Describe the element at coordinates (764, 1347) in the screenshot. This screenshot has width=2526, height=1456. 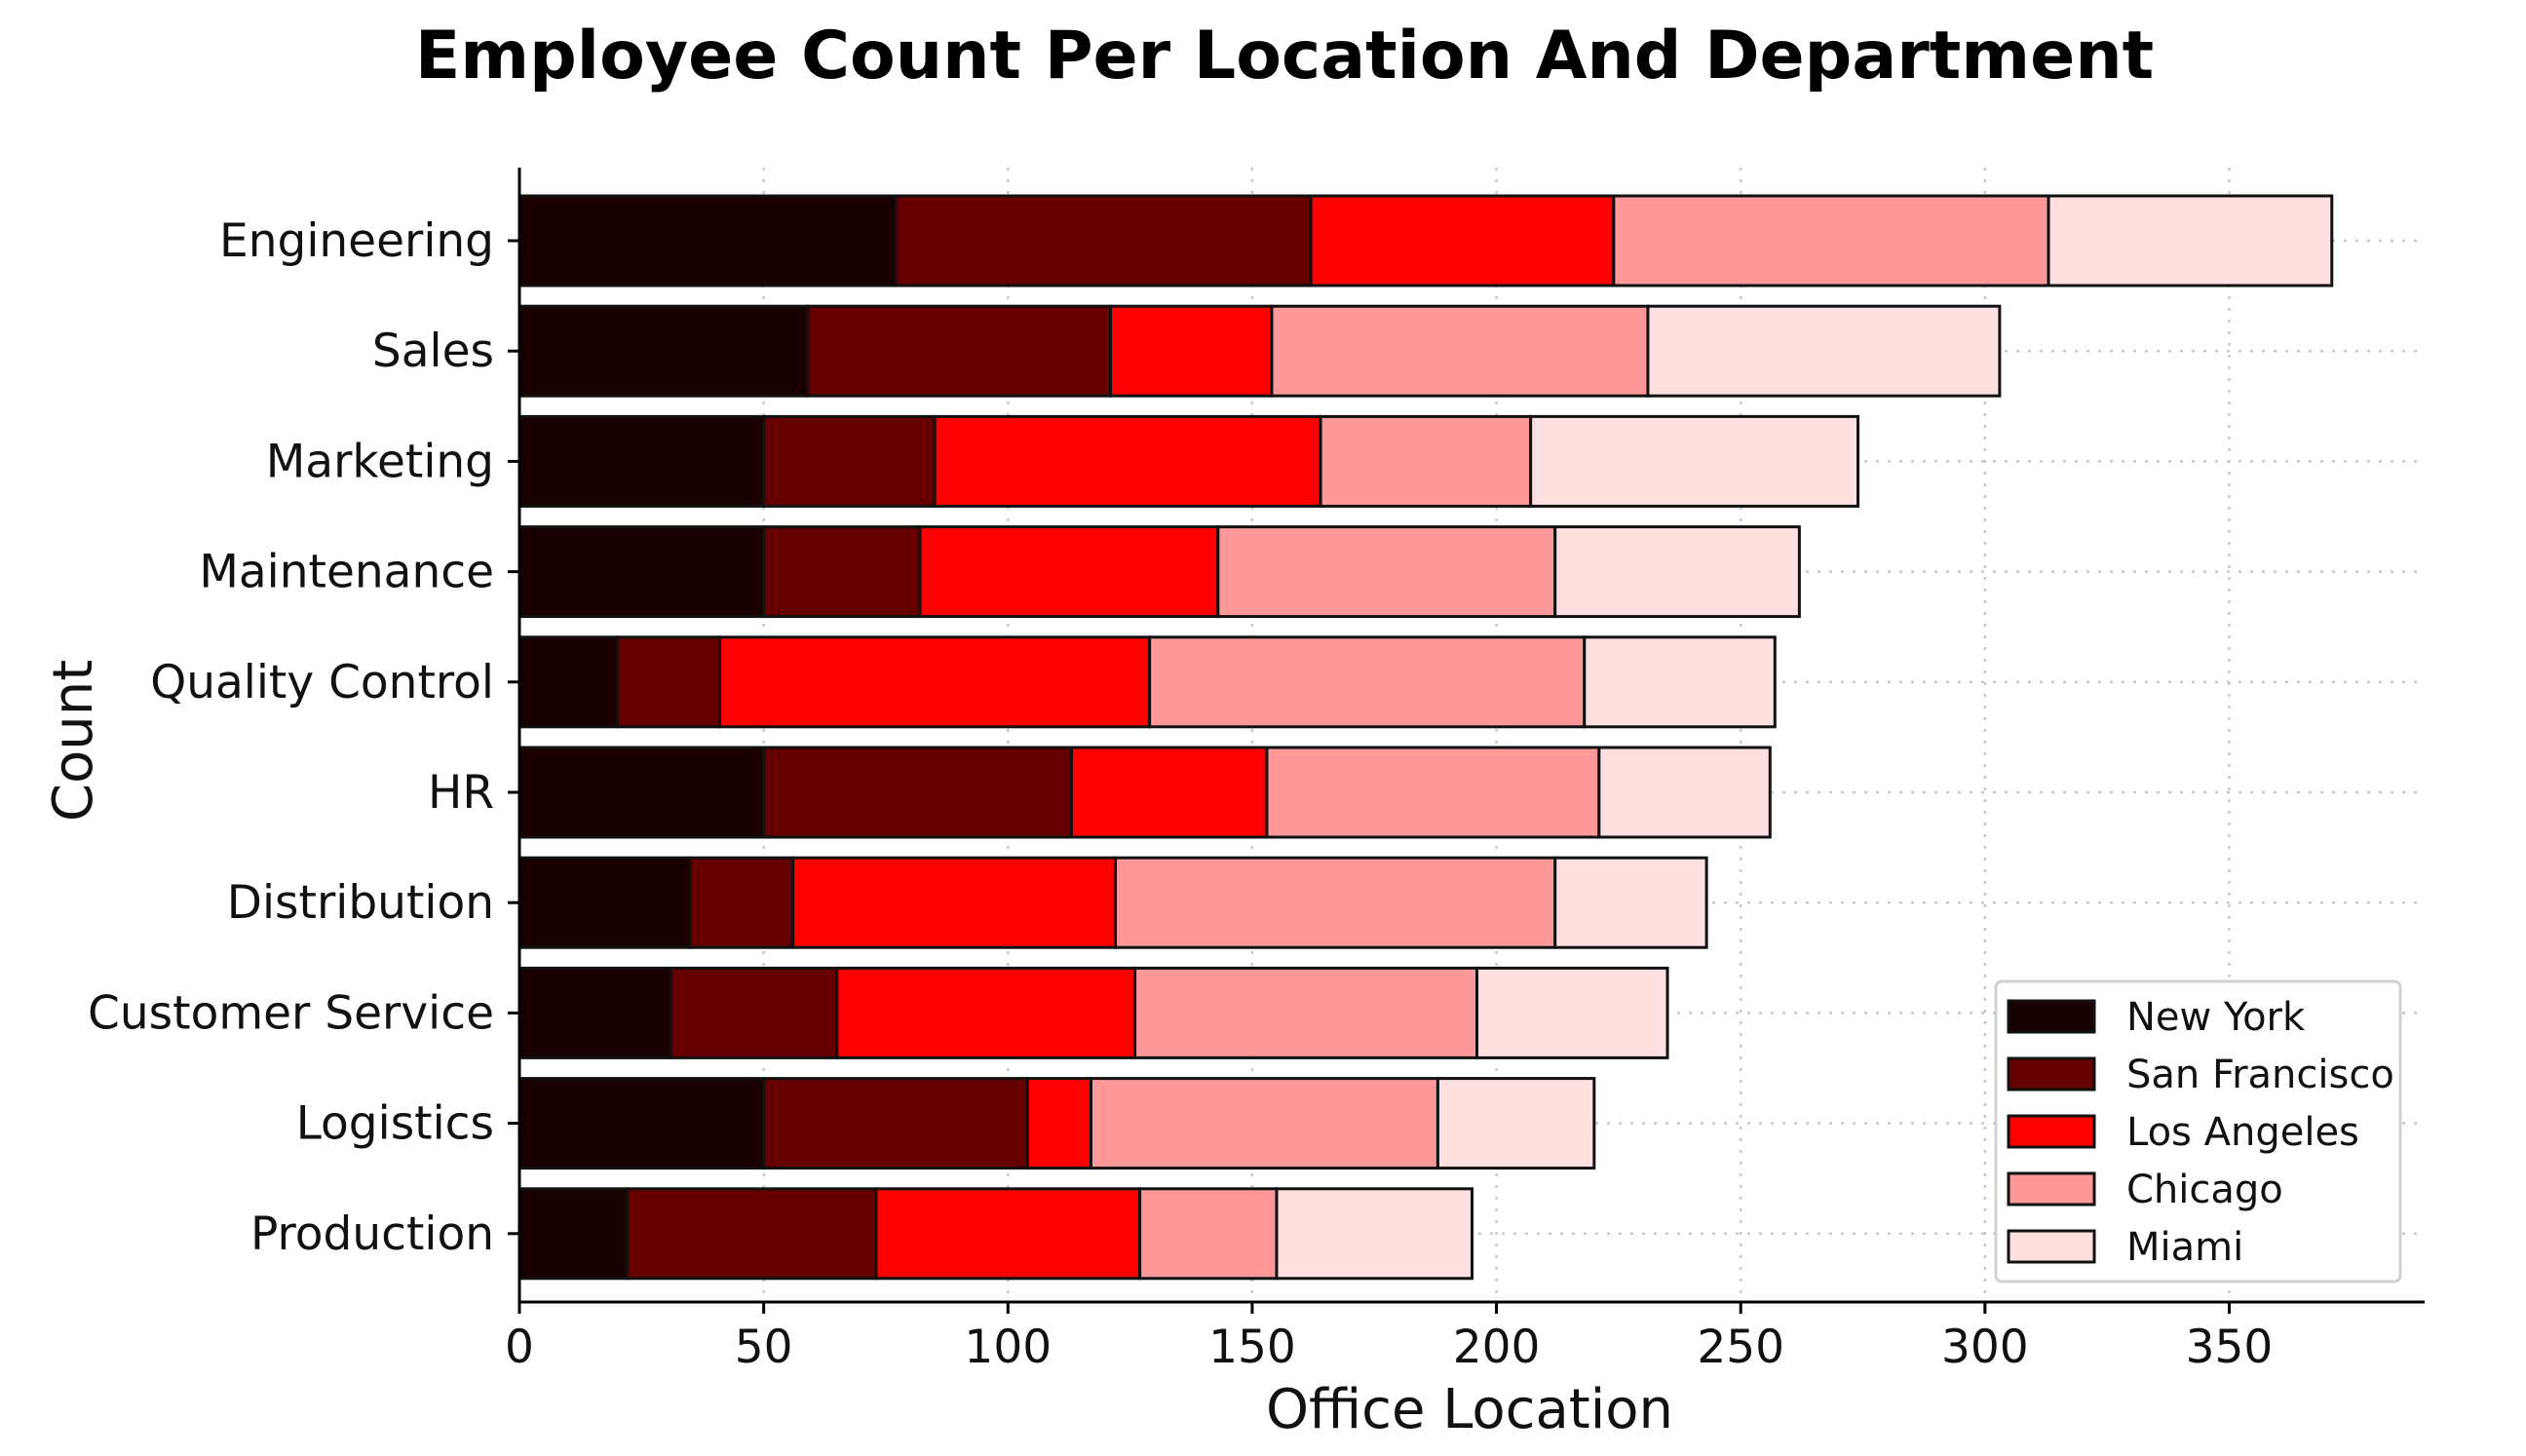
I see `x-tick-label: 50` at that location.